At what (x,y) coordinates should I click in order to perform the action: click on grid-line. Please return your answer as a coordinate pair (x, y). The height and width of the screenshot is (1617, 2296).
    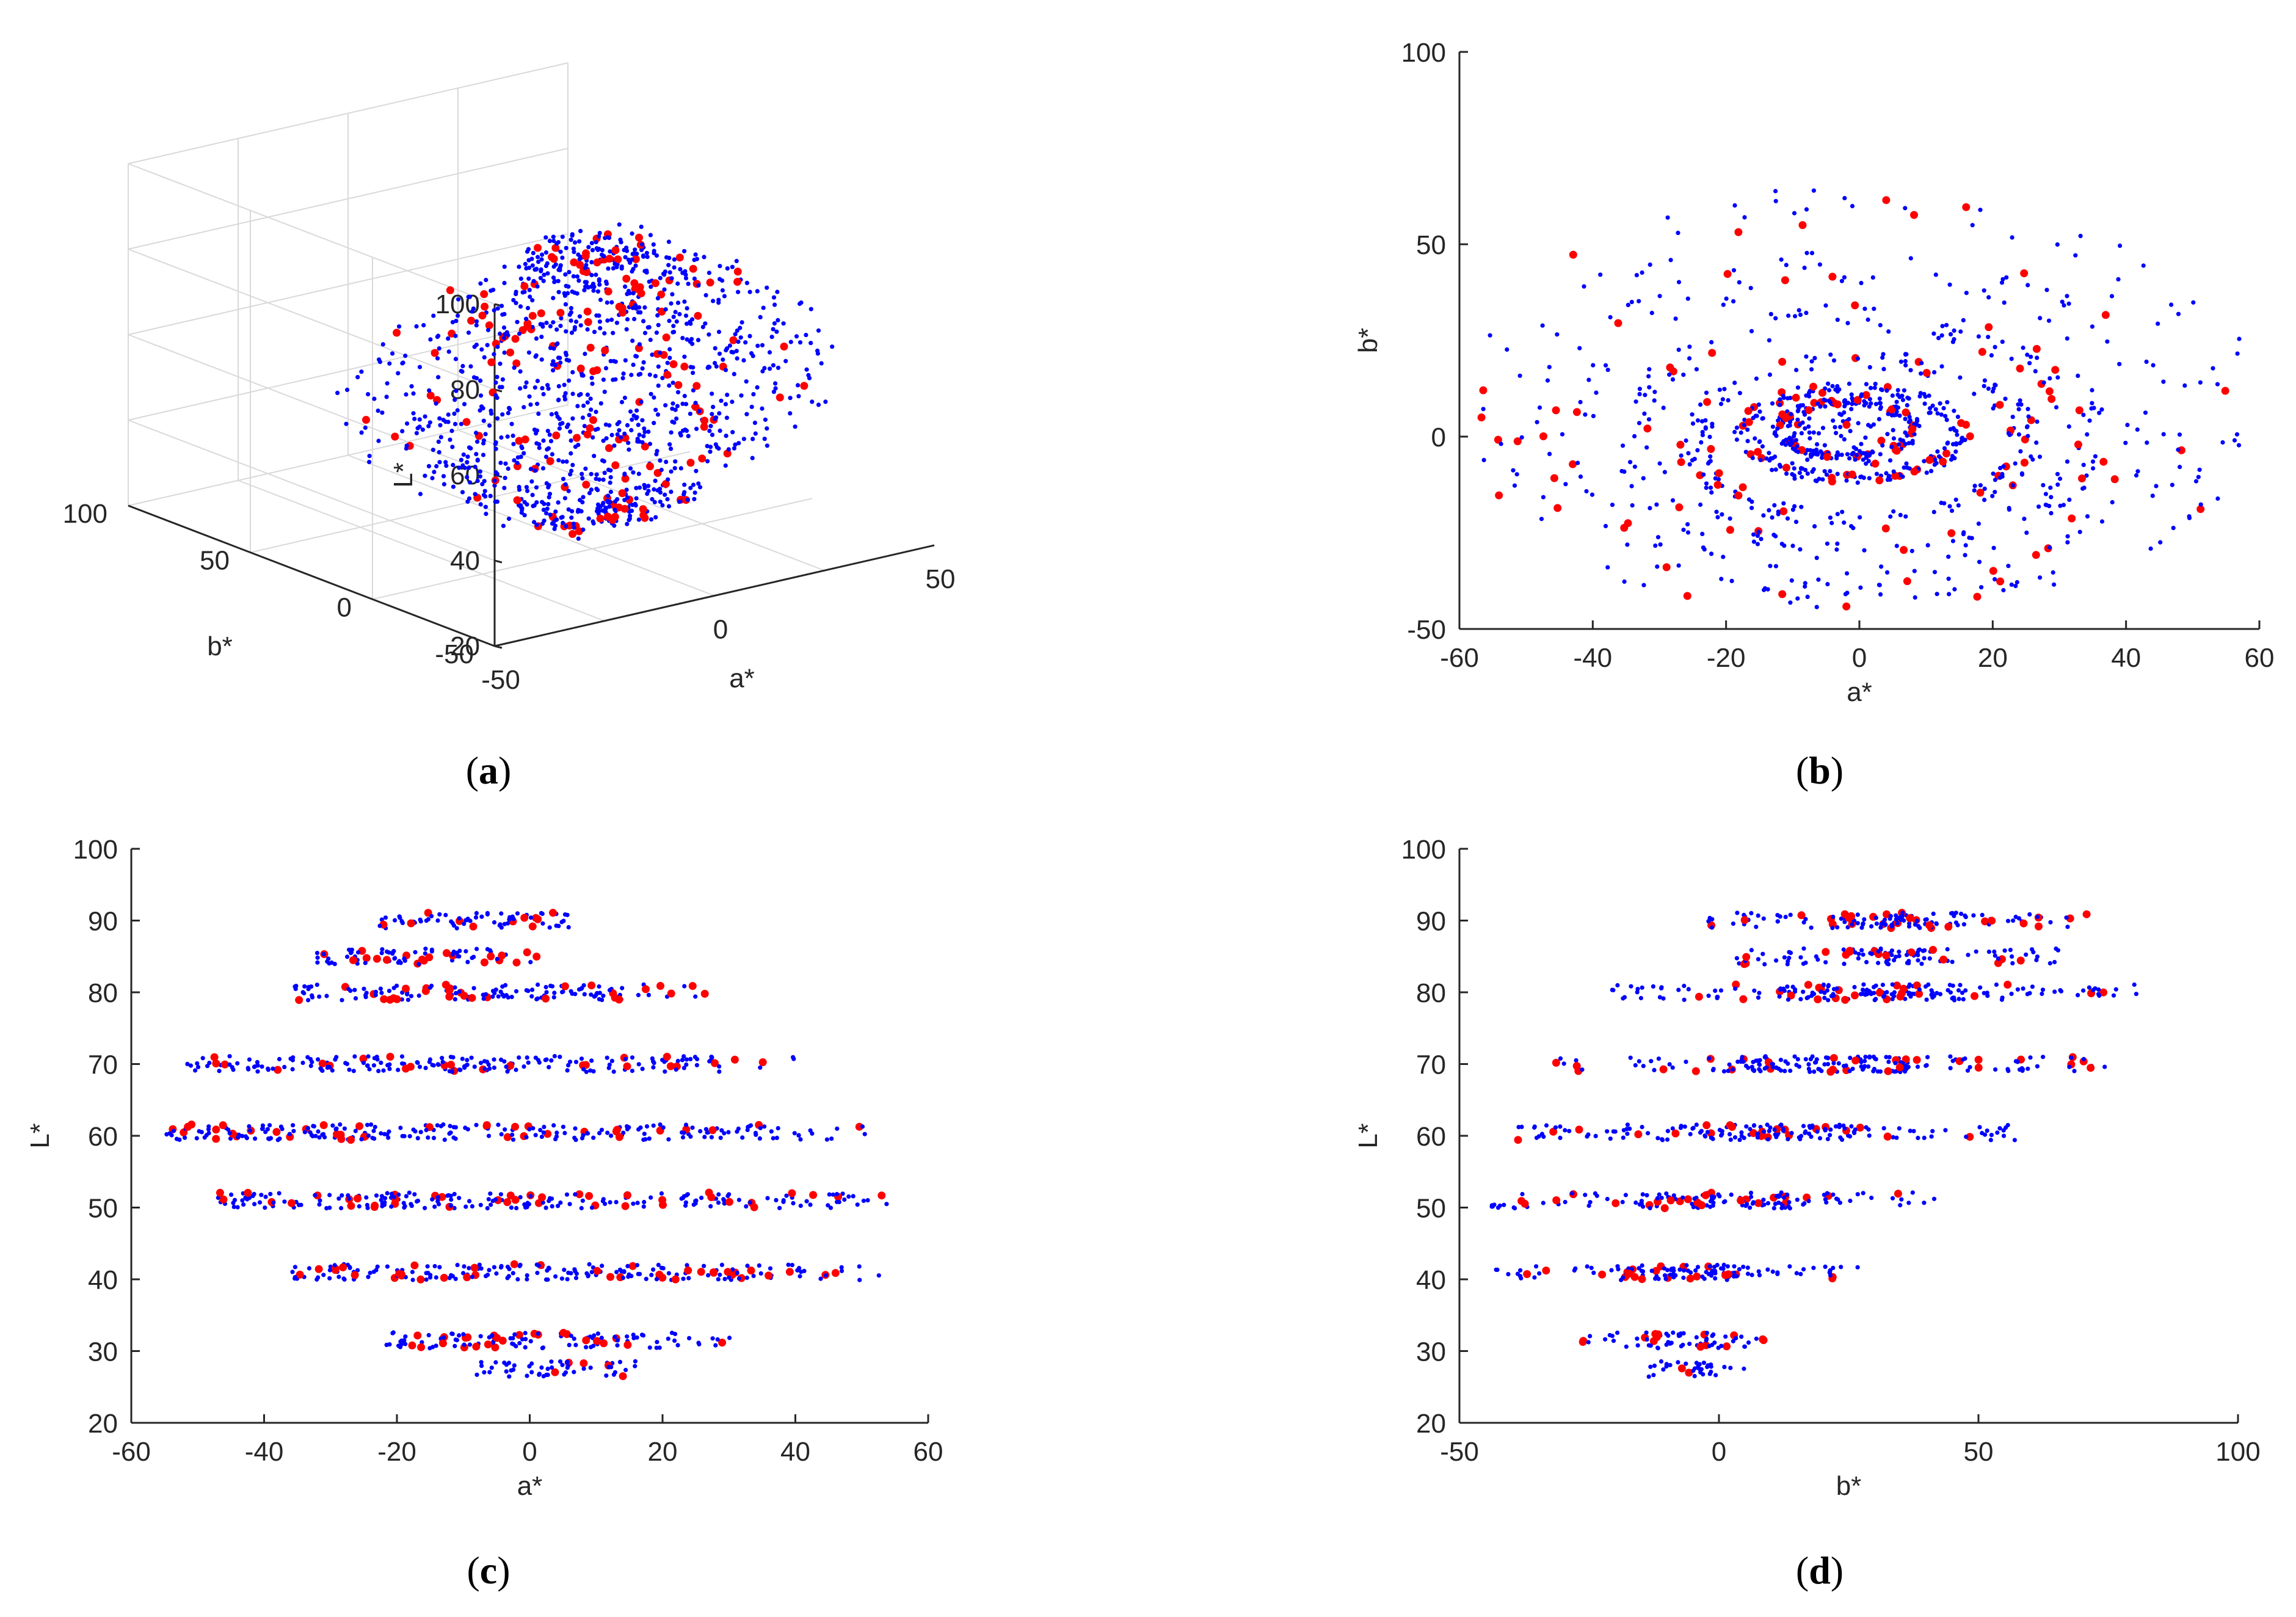
    Looking at the image, I should click on (531, 525).